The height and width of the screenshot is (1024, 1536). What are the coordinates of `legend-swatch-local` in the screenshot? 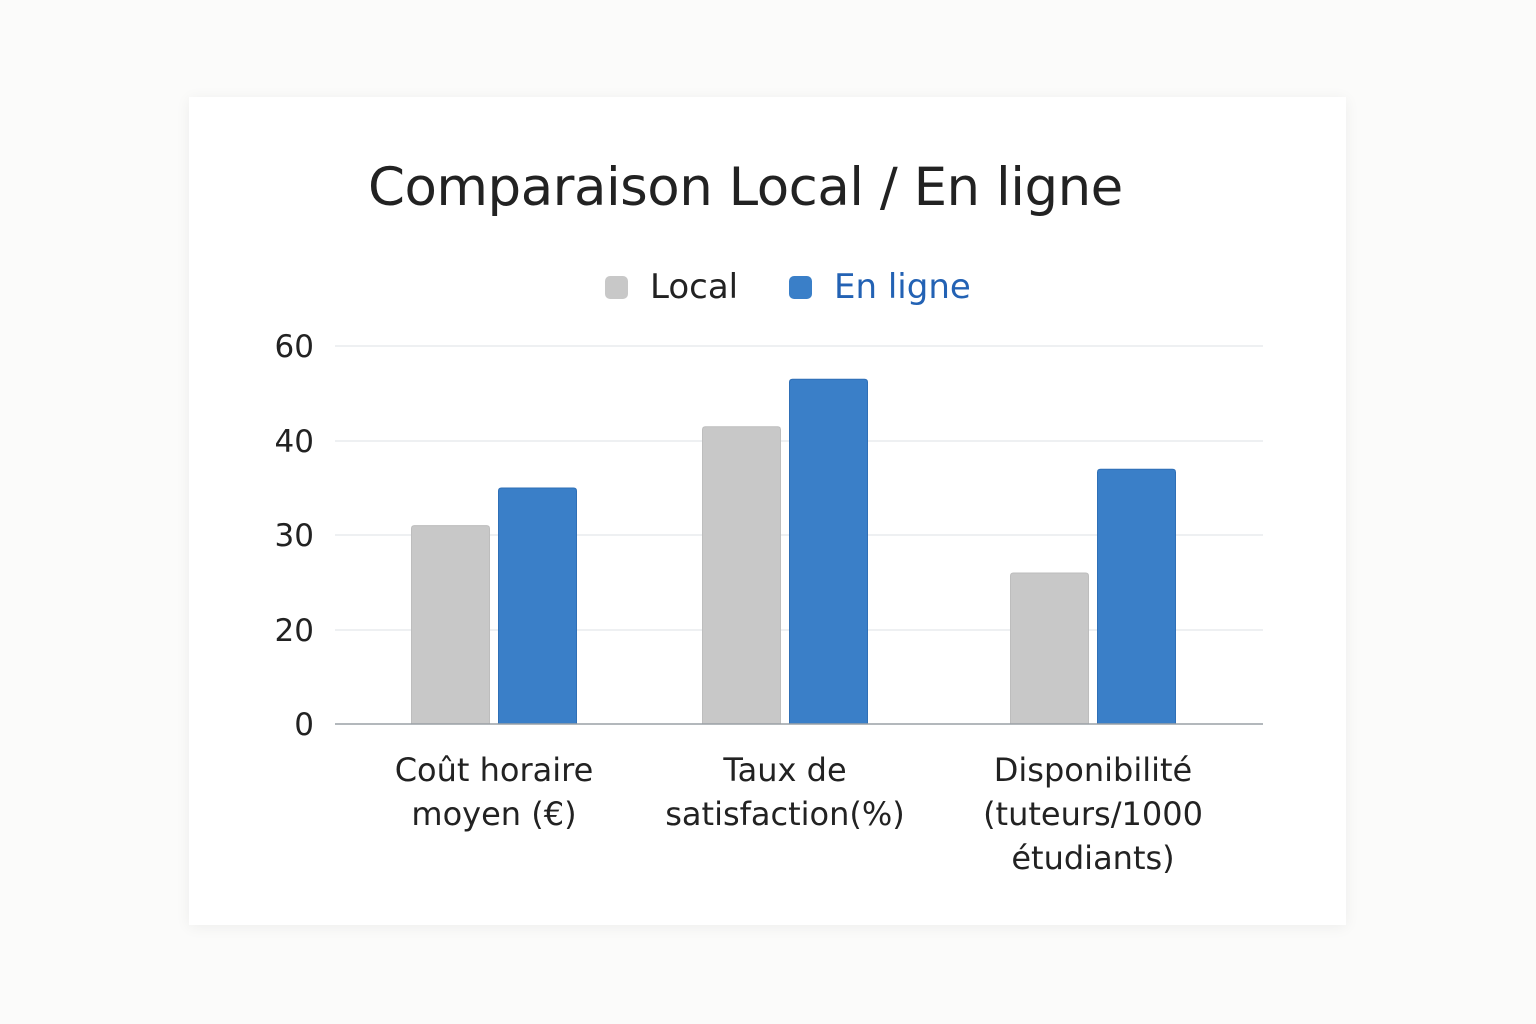 It's located at (616, 287).